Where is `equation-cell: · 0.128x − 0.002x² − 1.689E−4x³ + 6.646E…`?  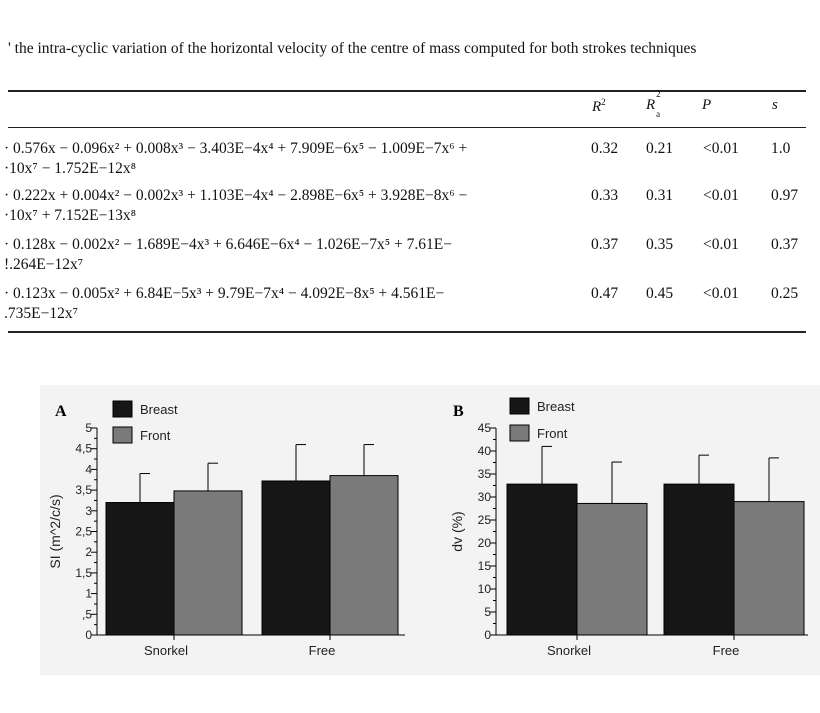
equation-cell: · 0.128x − 0.002x² − 1.689E−4x³ + 6.646E… is located at coordinates (228, 254).